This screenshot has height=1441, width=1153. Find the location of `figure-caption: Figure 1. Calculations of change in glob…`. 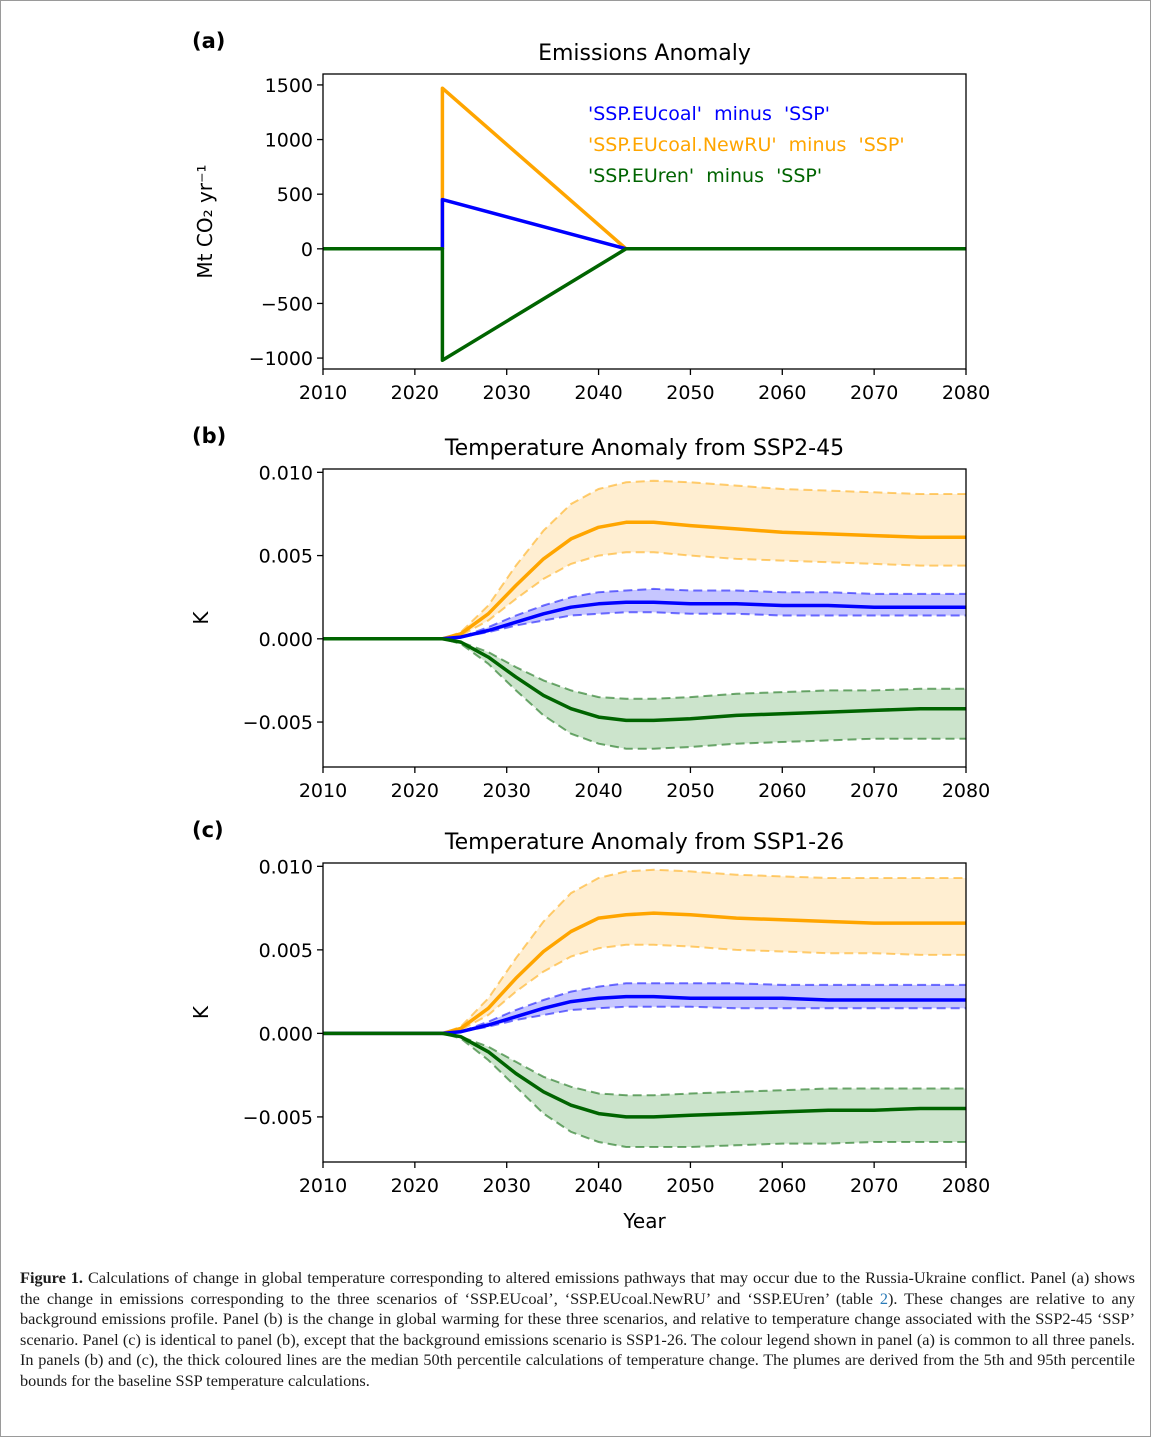

figure-caption: Figure 1. Calculations of change in glob… is located at coordinates (577, 1329).